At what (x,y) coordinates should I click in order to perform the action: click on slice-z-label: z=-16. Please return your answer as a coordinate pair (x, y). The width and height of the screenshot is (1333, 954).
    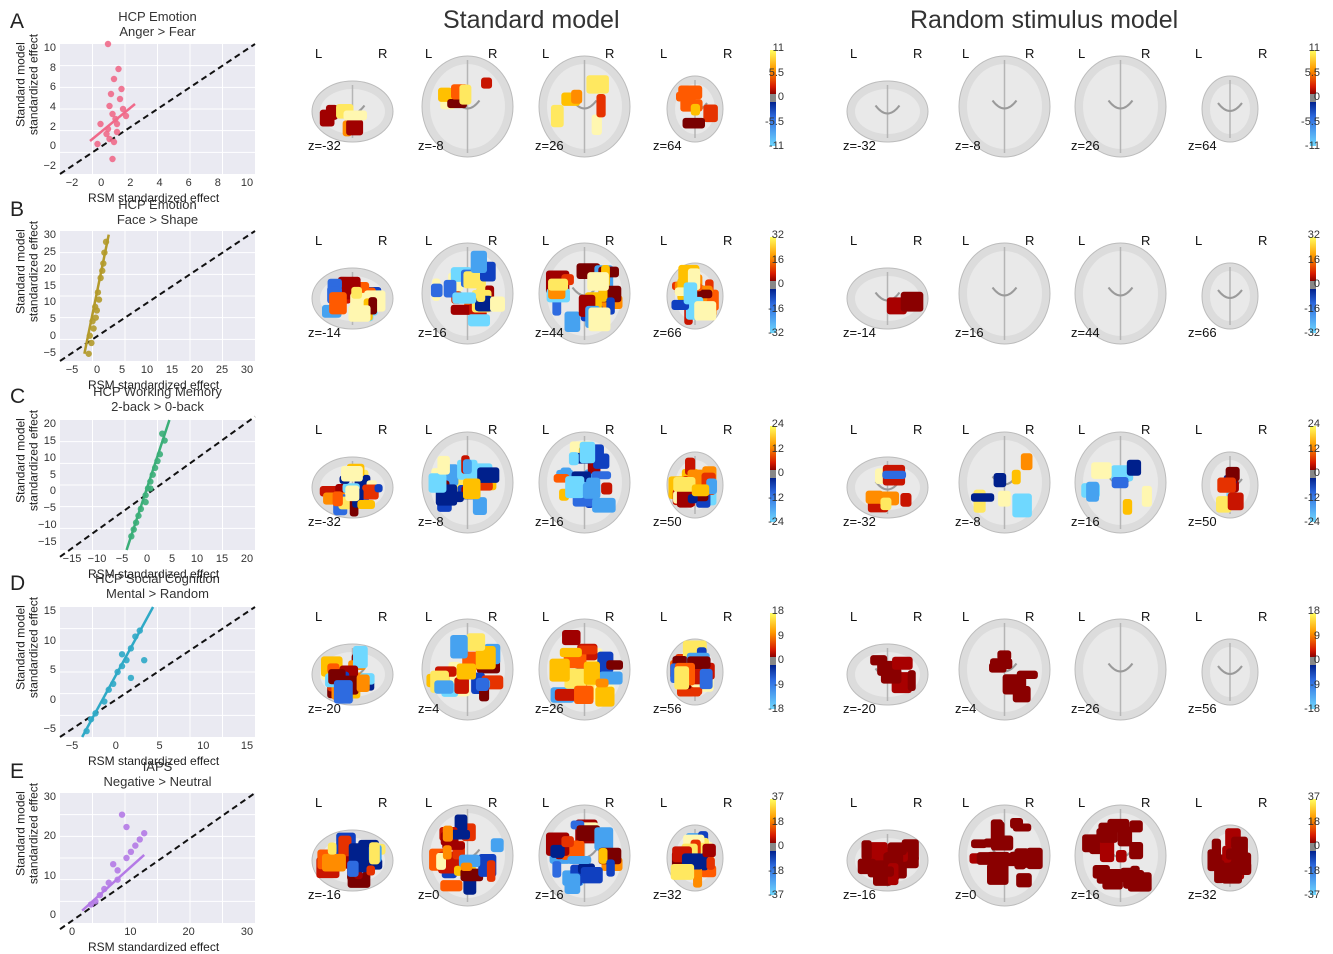
    Looking at the image, I should click on (859, 894).